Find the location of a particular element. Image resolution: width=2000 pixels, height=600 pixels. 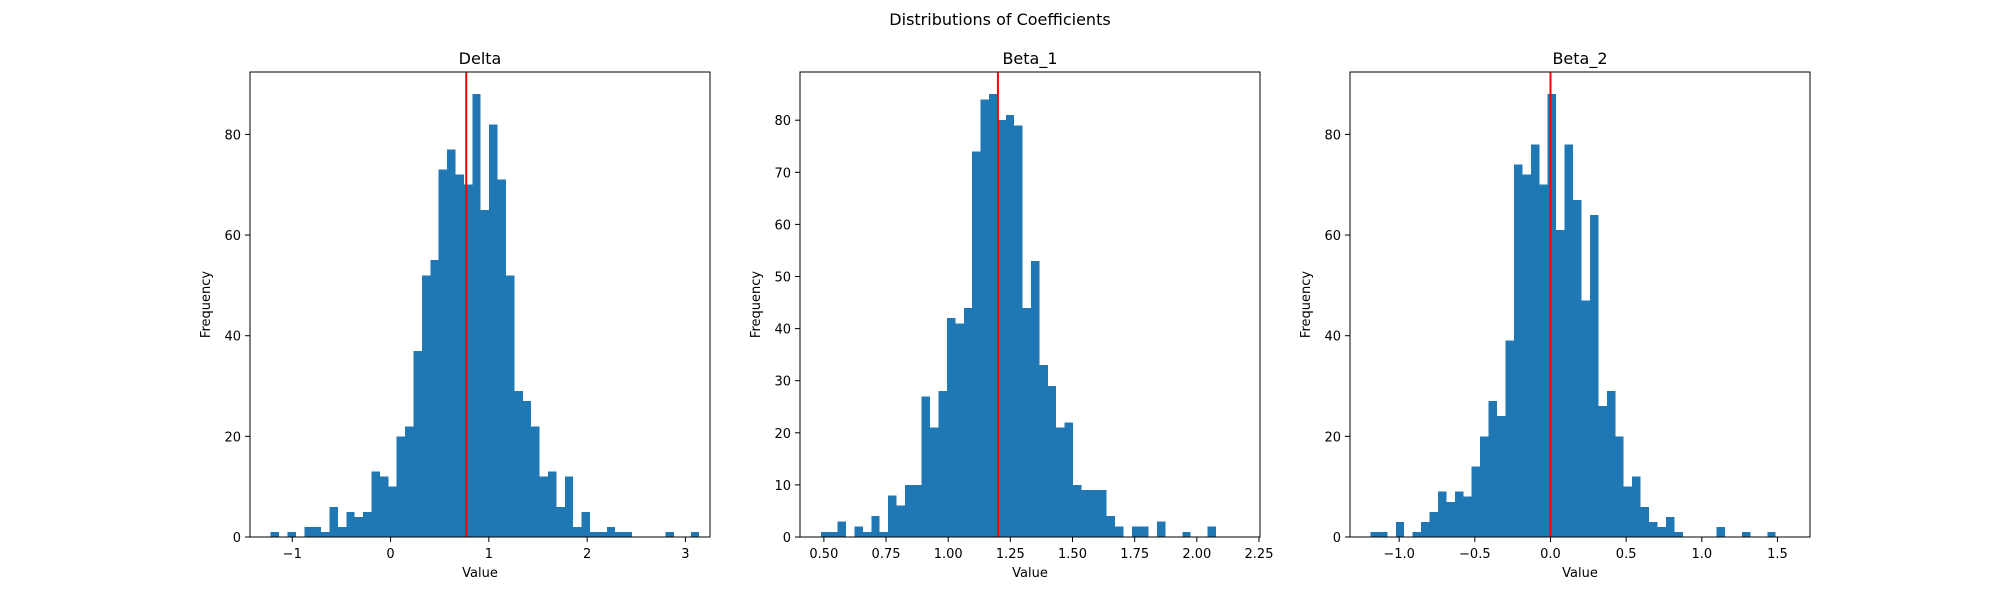

y-tick-label: 10 is located at coordinates (782, 486).